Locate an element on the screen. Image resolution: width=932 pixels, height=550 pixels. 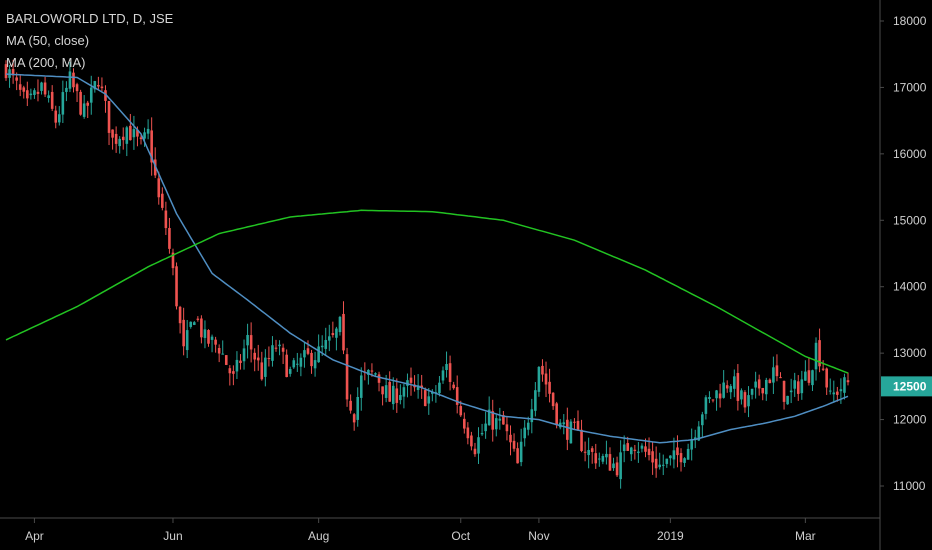
symbol-title: BARLOWORLD LTD, D, JSE is located at coordinates (90, 18).